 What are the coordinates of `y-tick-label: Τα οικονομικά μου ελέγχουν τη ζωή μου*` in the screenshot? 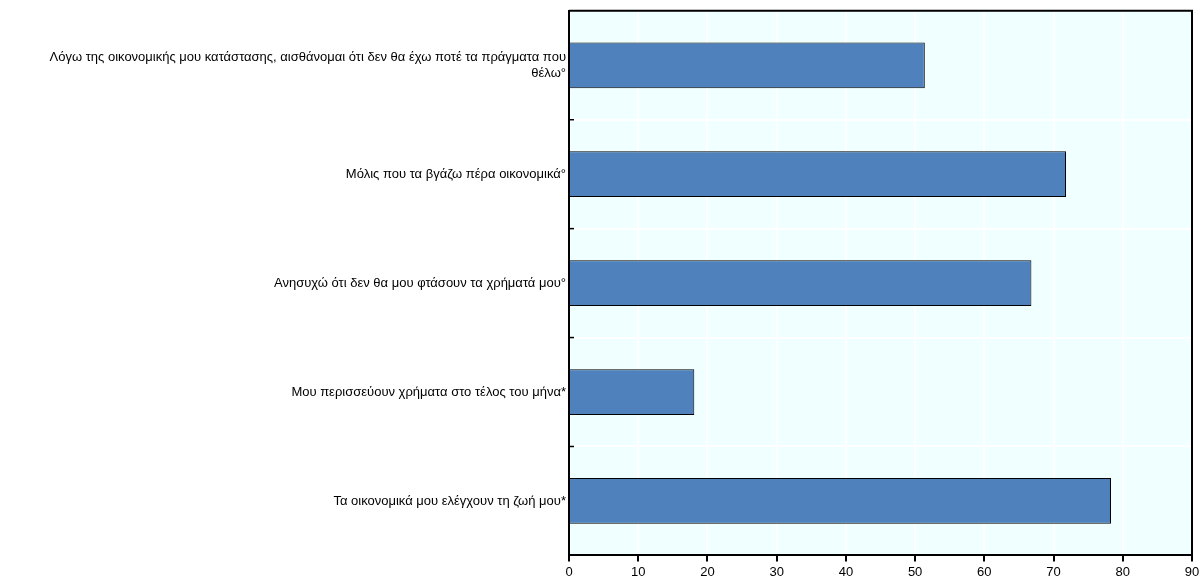 It's located at (449, 500).